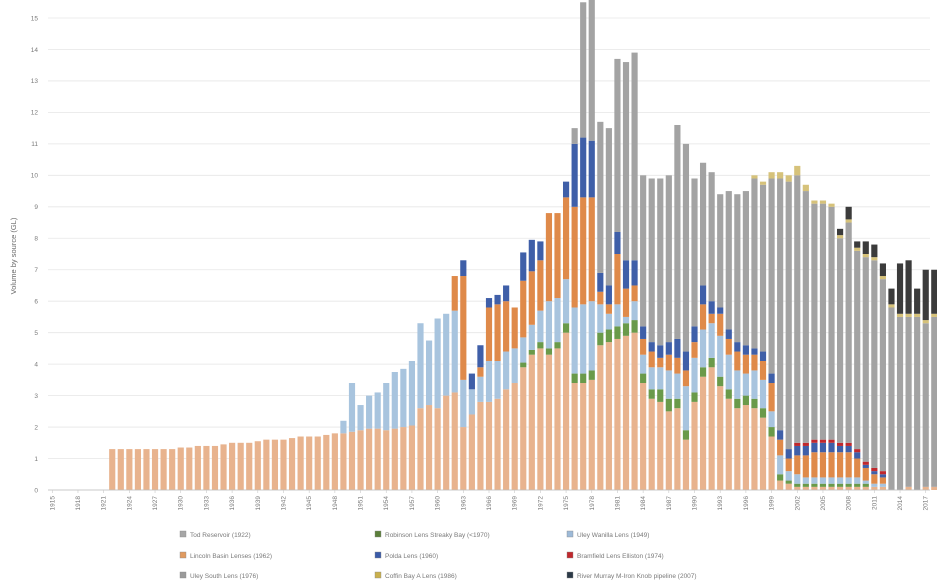  Describe the element at coordinates (592, 503) in the screenshot. I see `x-tick-label: 1978` at that location.